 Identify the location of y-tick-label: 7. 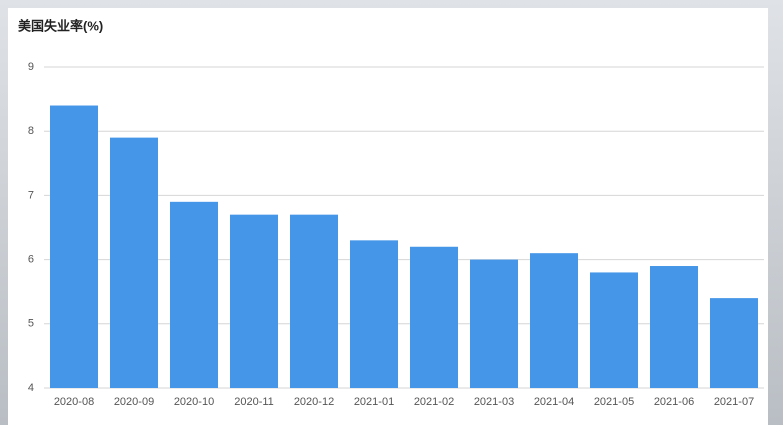
(31, 195).